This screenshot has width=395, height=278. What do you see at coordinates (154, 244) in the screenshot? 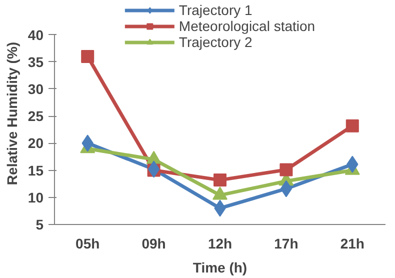
I see `x-tick-label: 09h` at bounding box center [154, 244].